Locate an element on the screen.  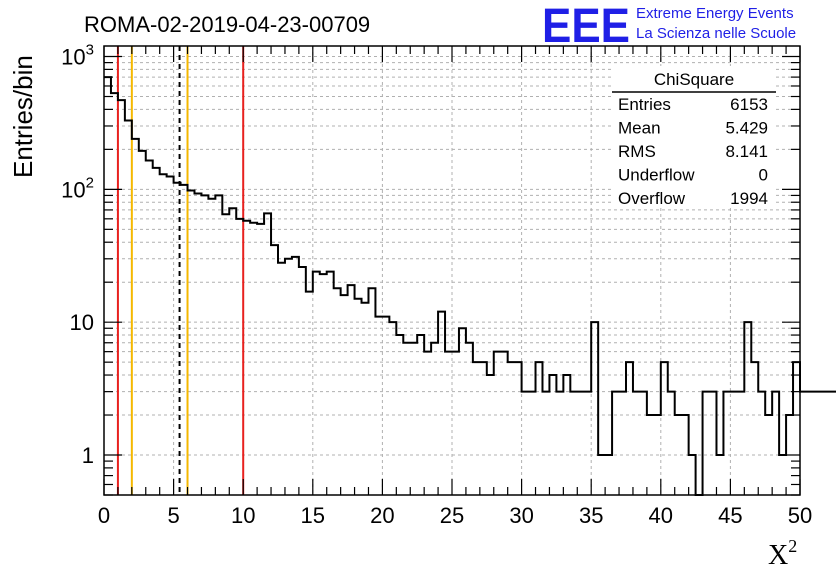
stats-value: 0 is located at coordinates (763, 175).